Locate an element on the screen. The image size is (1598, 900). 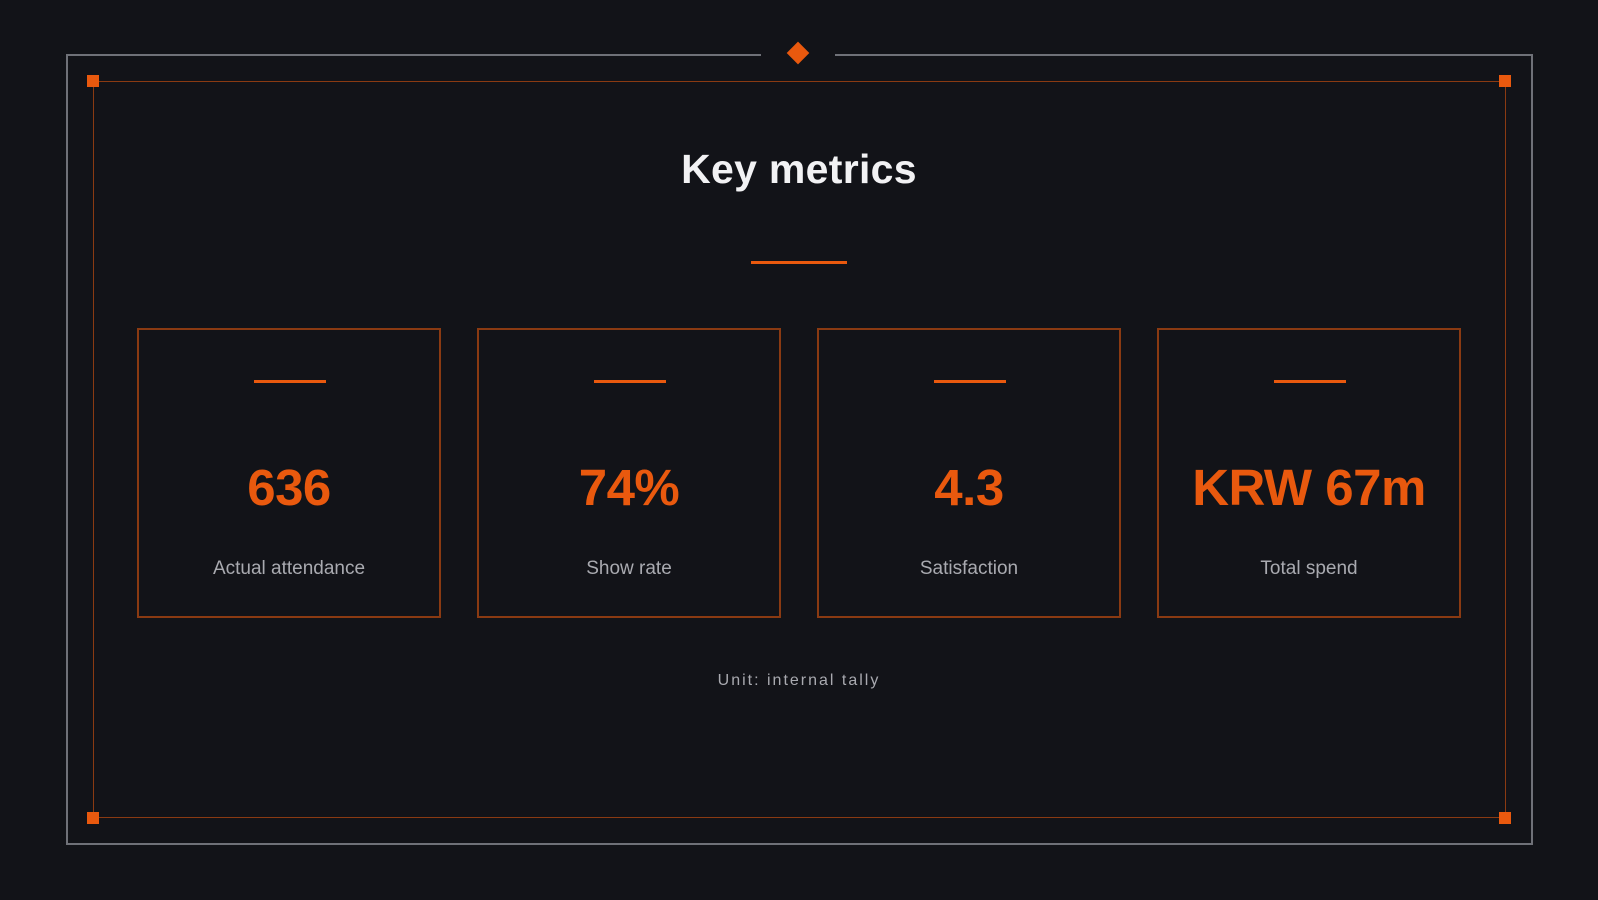
footnote: Unit: internal tally is located at coordinates (799, 680).